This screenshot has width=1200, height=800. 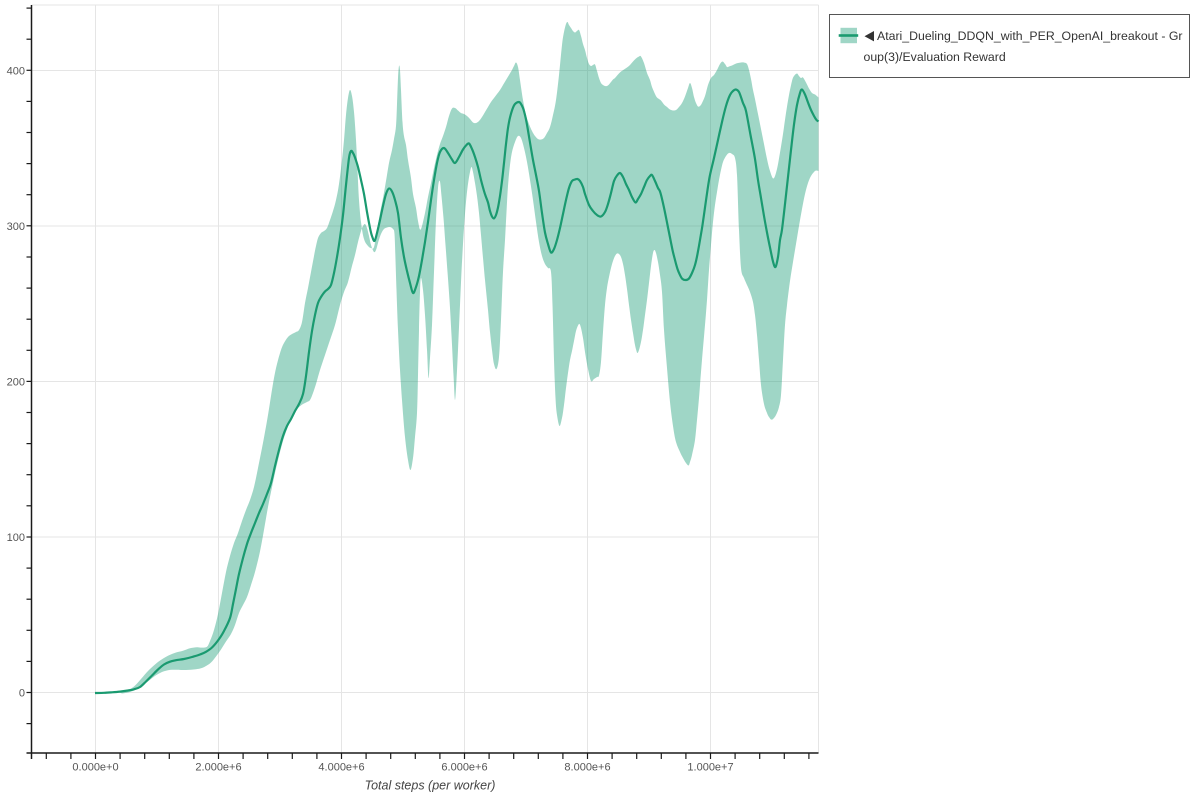 What do you see at coordinates (16, 383) in the screenshot?
I see `svg-text: 200` at bounding box center [16, 383].